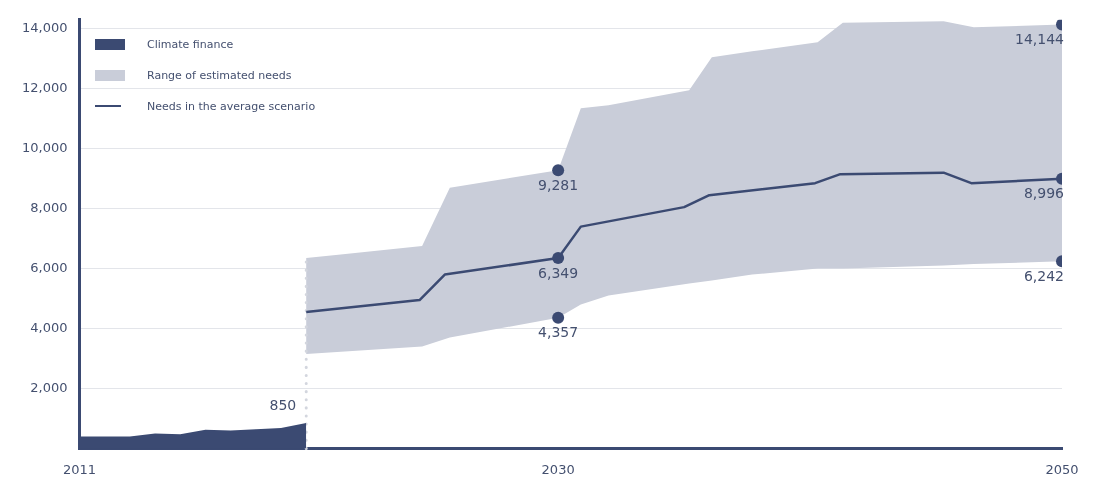 The width and height of the screenshot is (1096, 490). I want to click on annotation: 8,996, so click(1044, 193).